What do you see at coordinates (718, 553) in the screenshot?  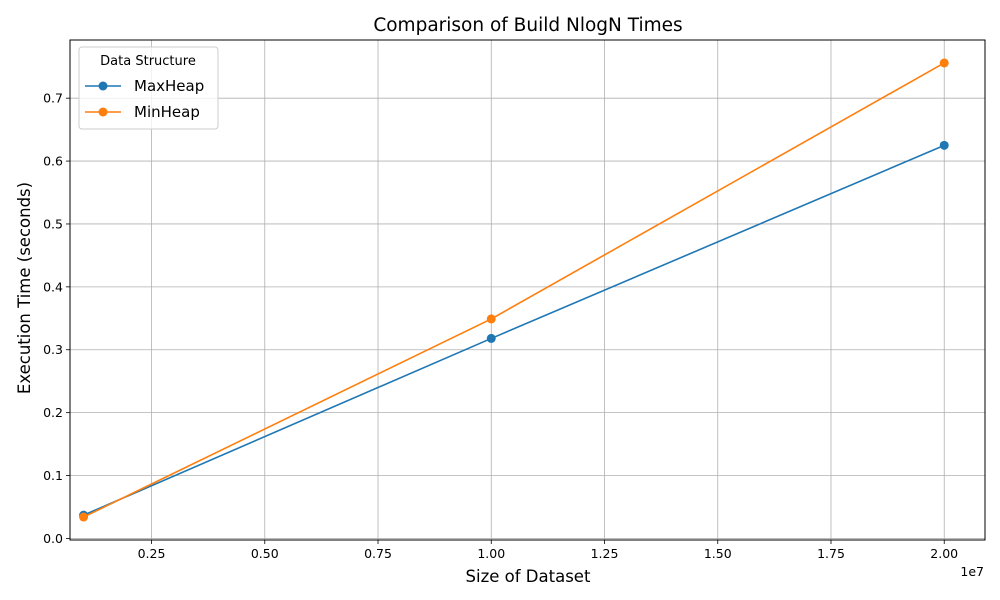 I see `x-tick-label: 1.50` at bounding box center [718, 553].